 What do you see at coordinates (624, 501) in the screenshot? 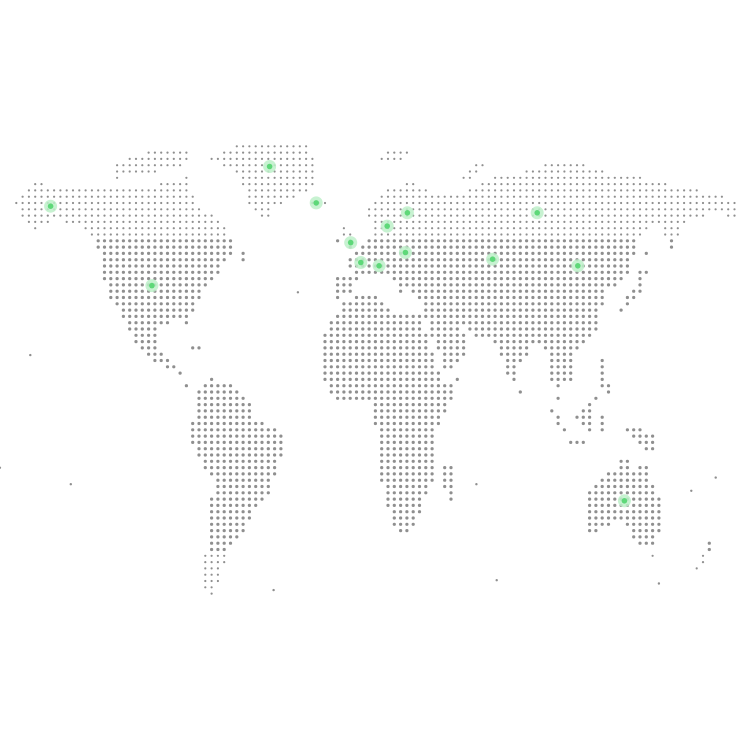
I see `australia-marker` at bounding box center [624, 501].